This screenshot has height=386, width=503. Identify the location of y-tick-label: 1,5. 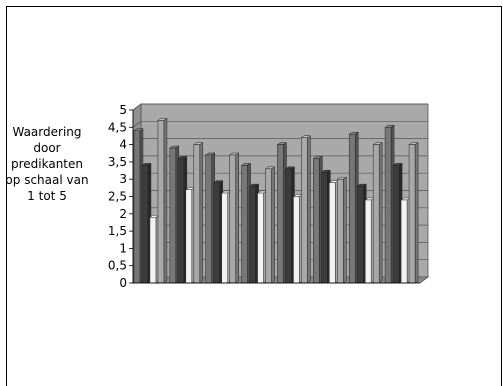
(117, 231).